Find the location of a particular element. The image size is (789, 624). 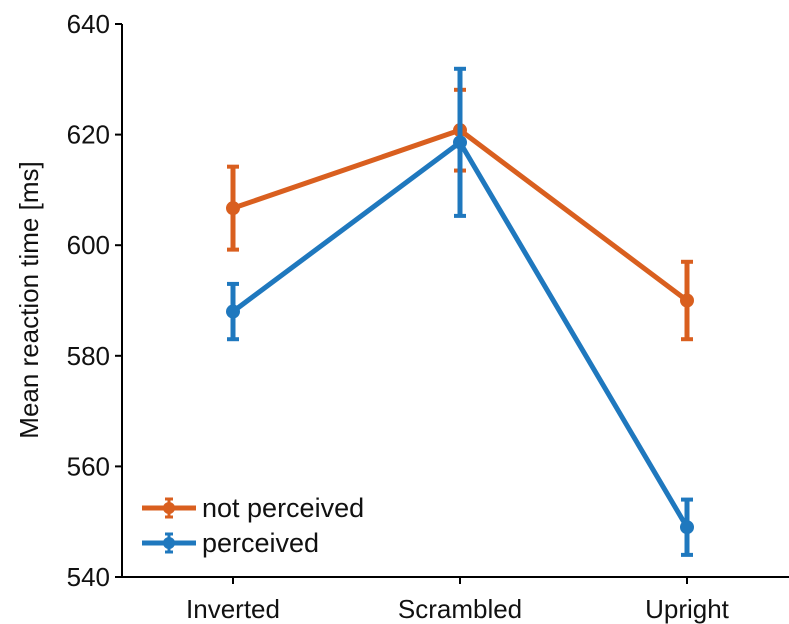

legend-label: not perceived is located at coordinates (283, 508).